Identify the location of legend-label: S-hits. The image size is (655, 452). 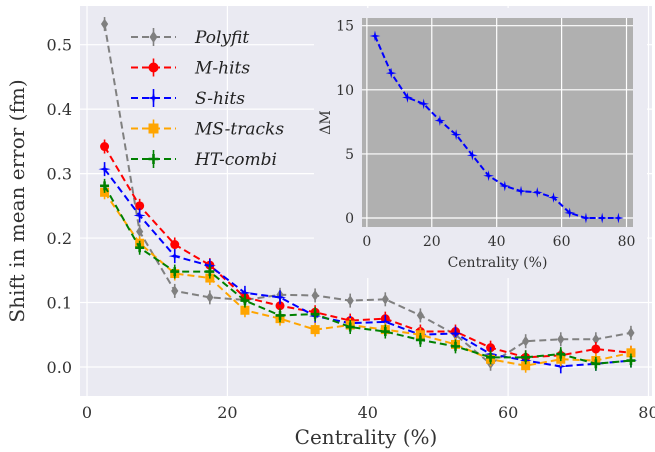
(220, 99).